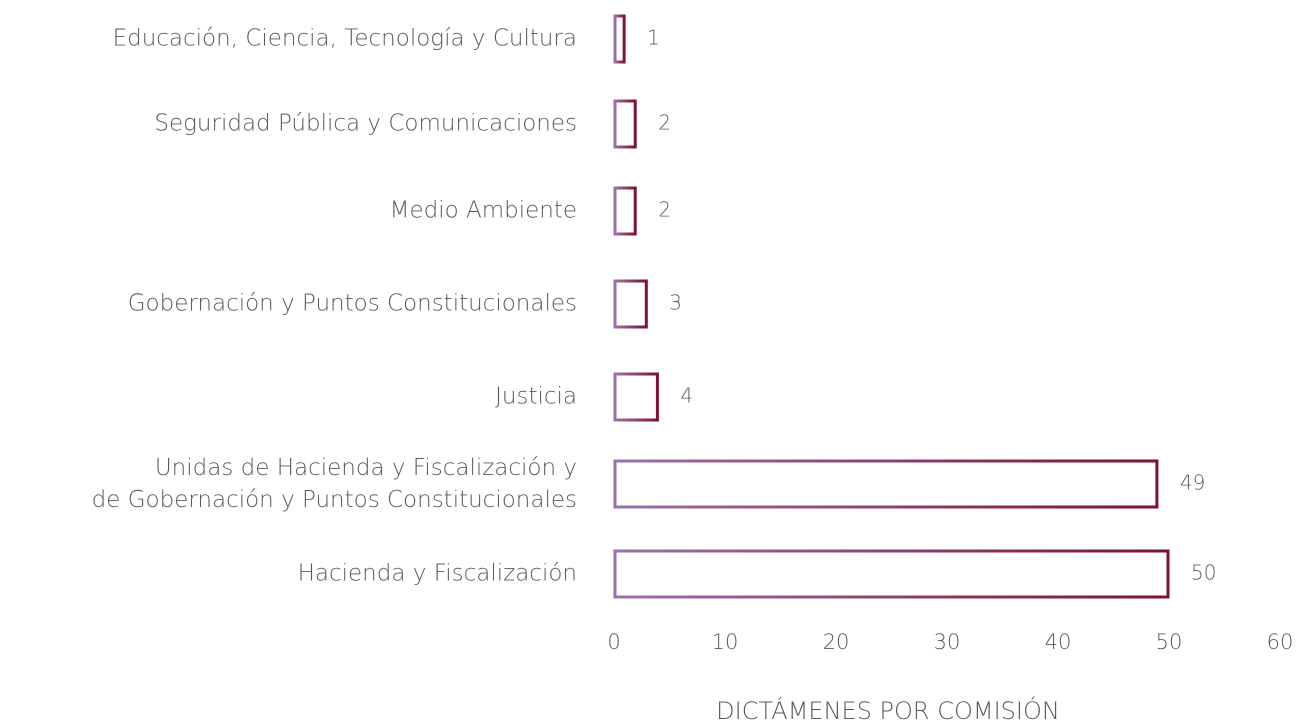 This screenshot has width=1306, height=727. Describe the element at coordinates (1192, 483) in the screenshot. I see `value-label: 49` at that location.